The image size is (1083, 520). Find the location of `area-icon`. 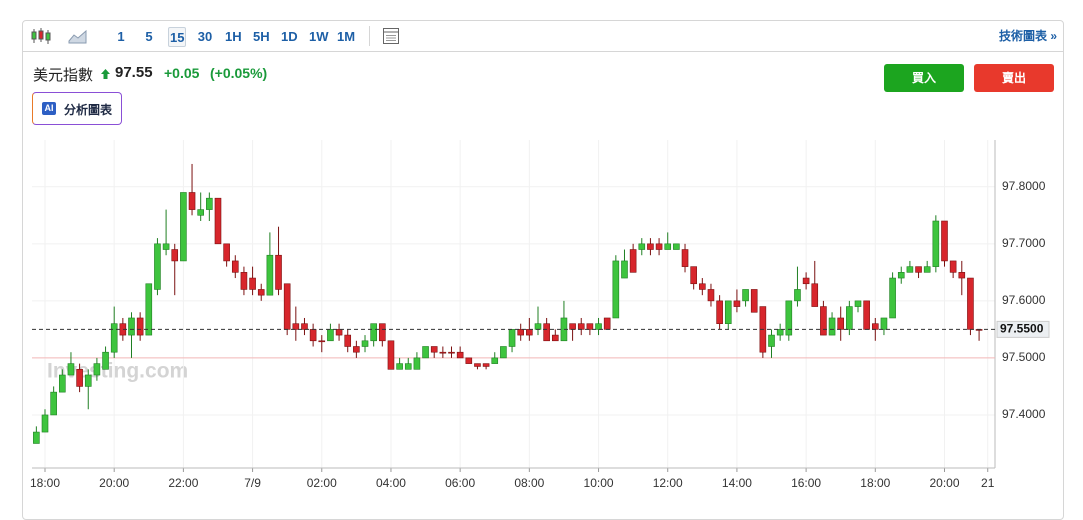

area-icon is located at coordinates (78, 36).